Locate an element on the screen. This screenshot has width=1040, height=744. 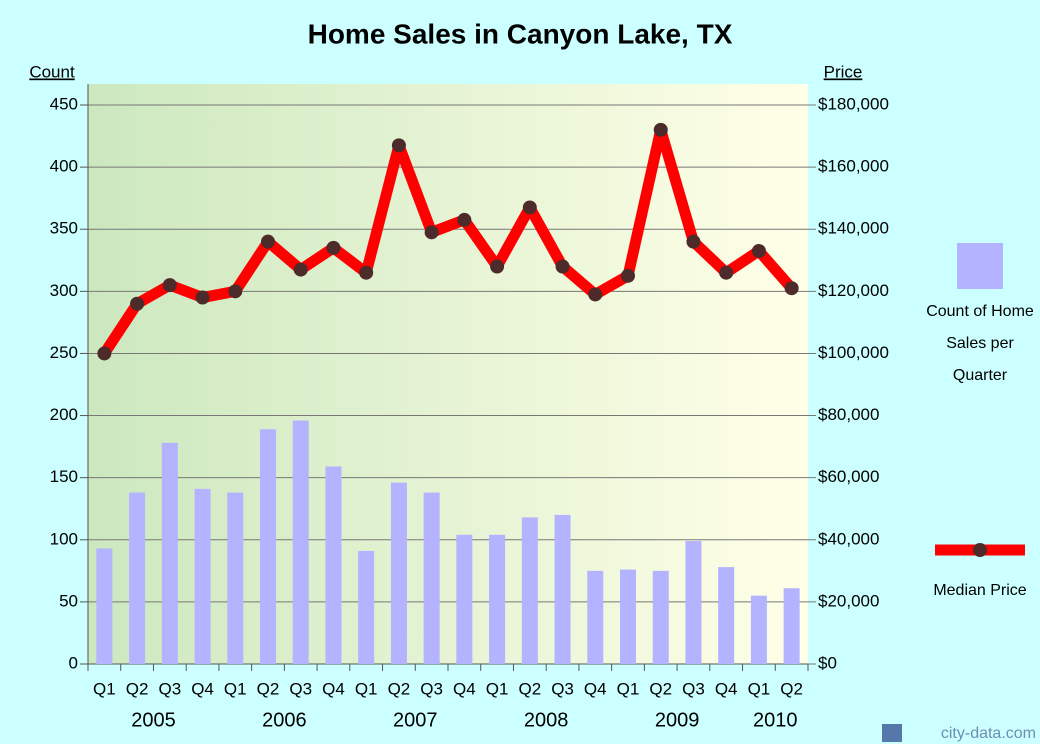
y2-tick-label: $120,000 is located at coordinates (853, 290).